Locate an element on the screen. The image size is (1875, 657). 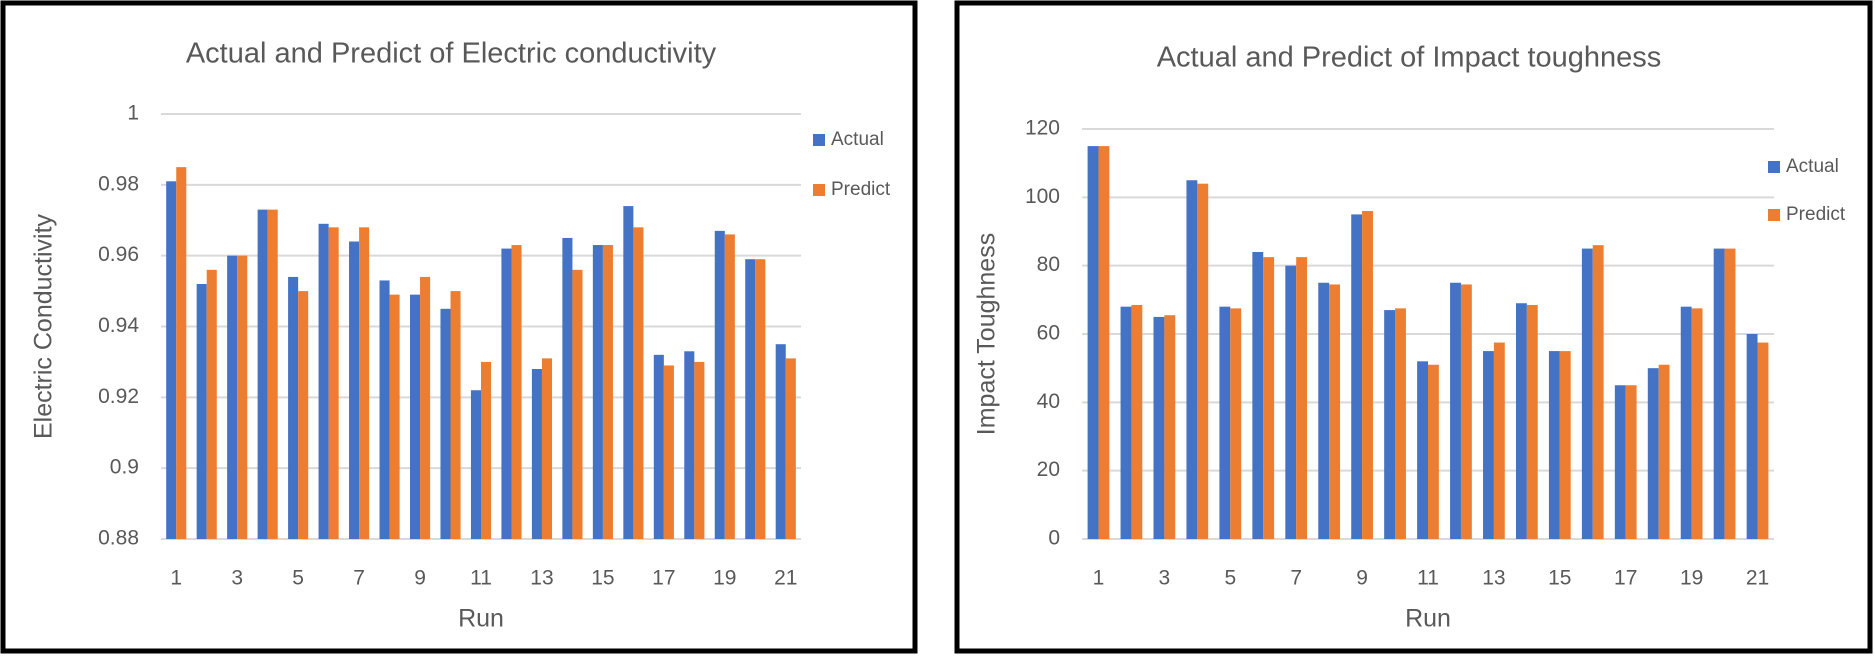
y-tick-label: 0.9 is located at coordinates (124, 467).